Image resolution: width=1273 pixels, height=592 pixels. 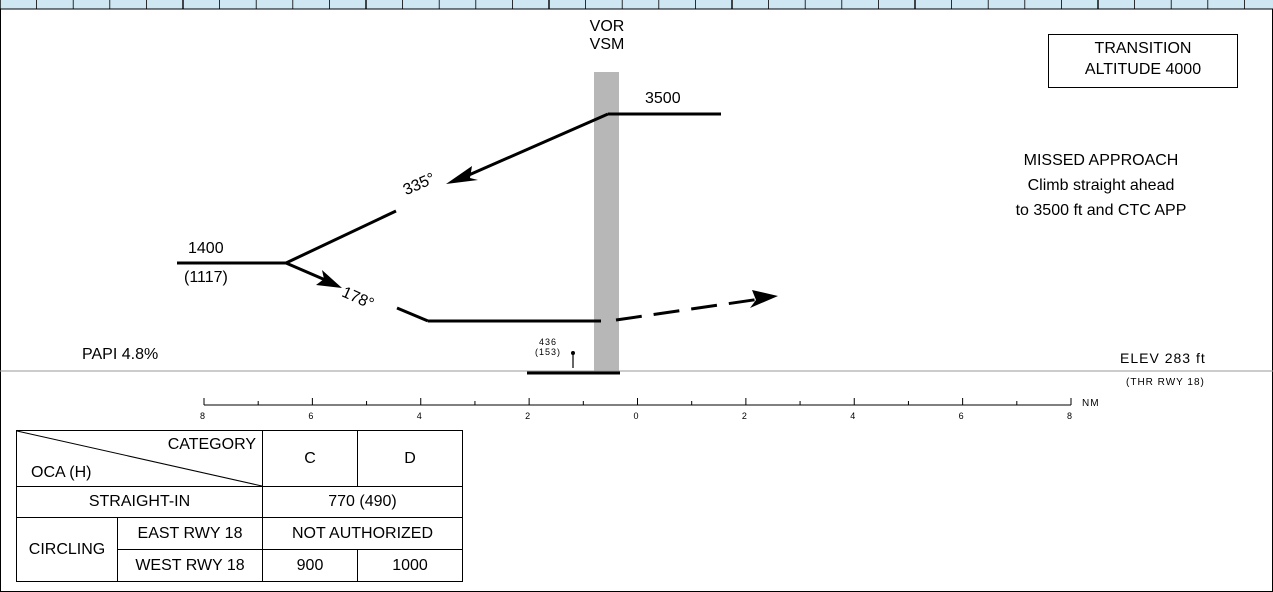 What do you see at coordinates (139, 502) in the screenshot?
I see `straight-in-label: STRAIGHT-IN` at bounding box center [139, 502].